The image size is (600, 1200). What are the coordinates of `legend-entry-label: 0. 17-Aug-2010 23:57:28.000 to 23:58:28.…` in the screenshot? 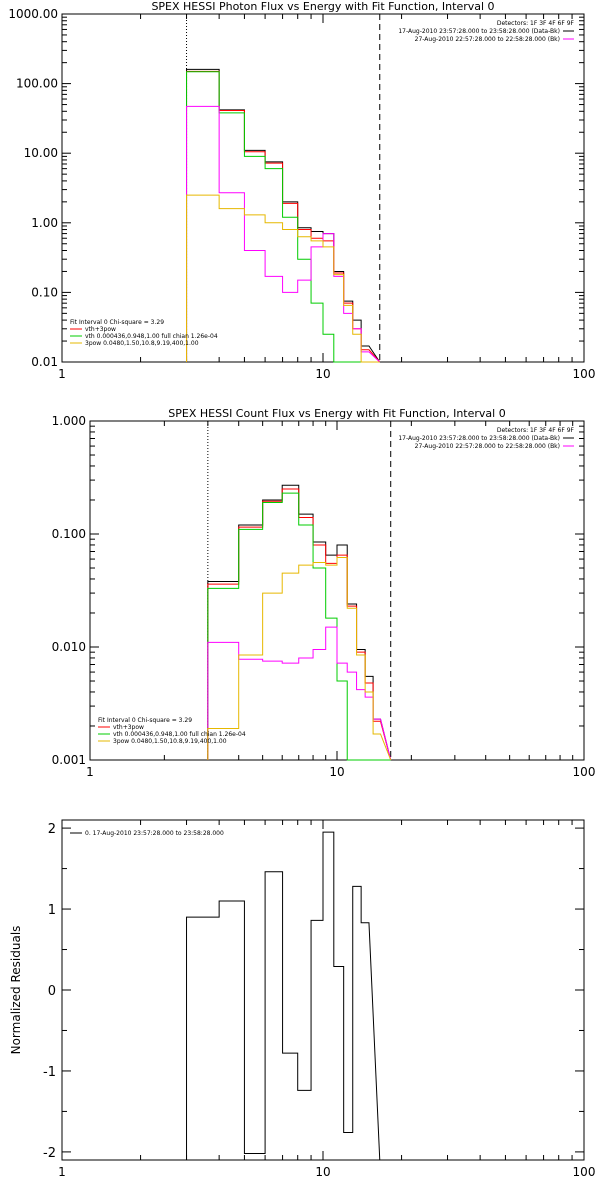 It's located at (154, 833).